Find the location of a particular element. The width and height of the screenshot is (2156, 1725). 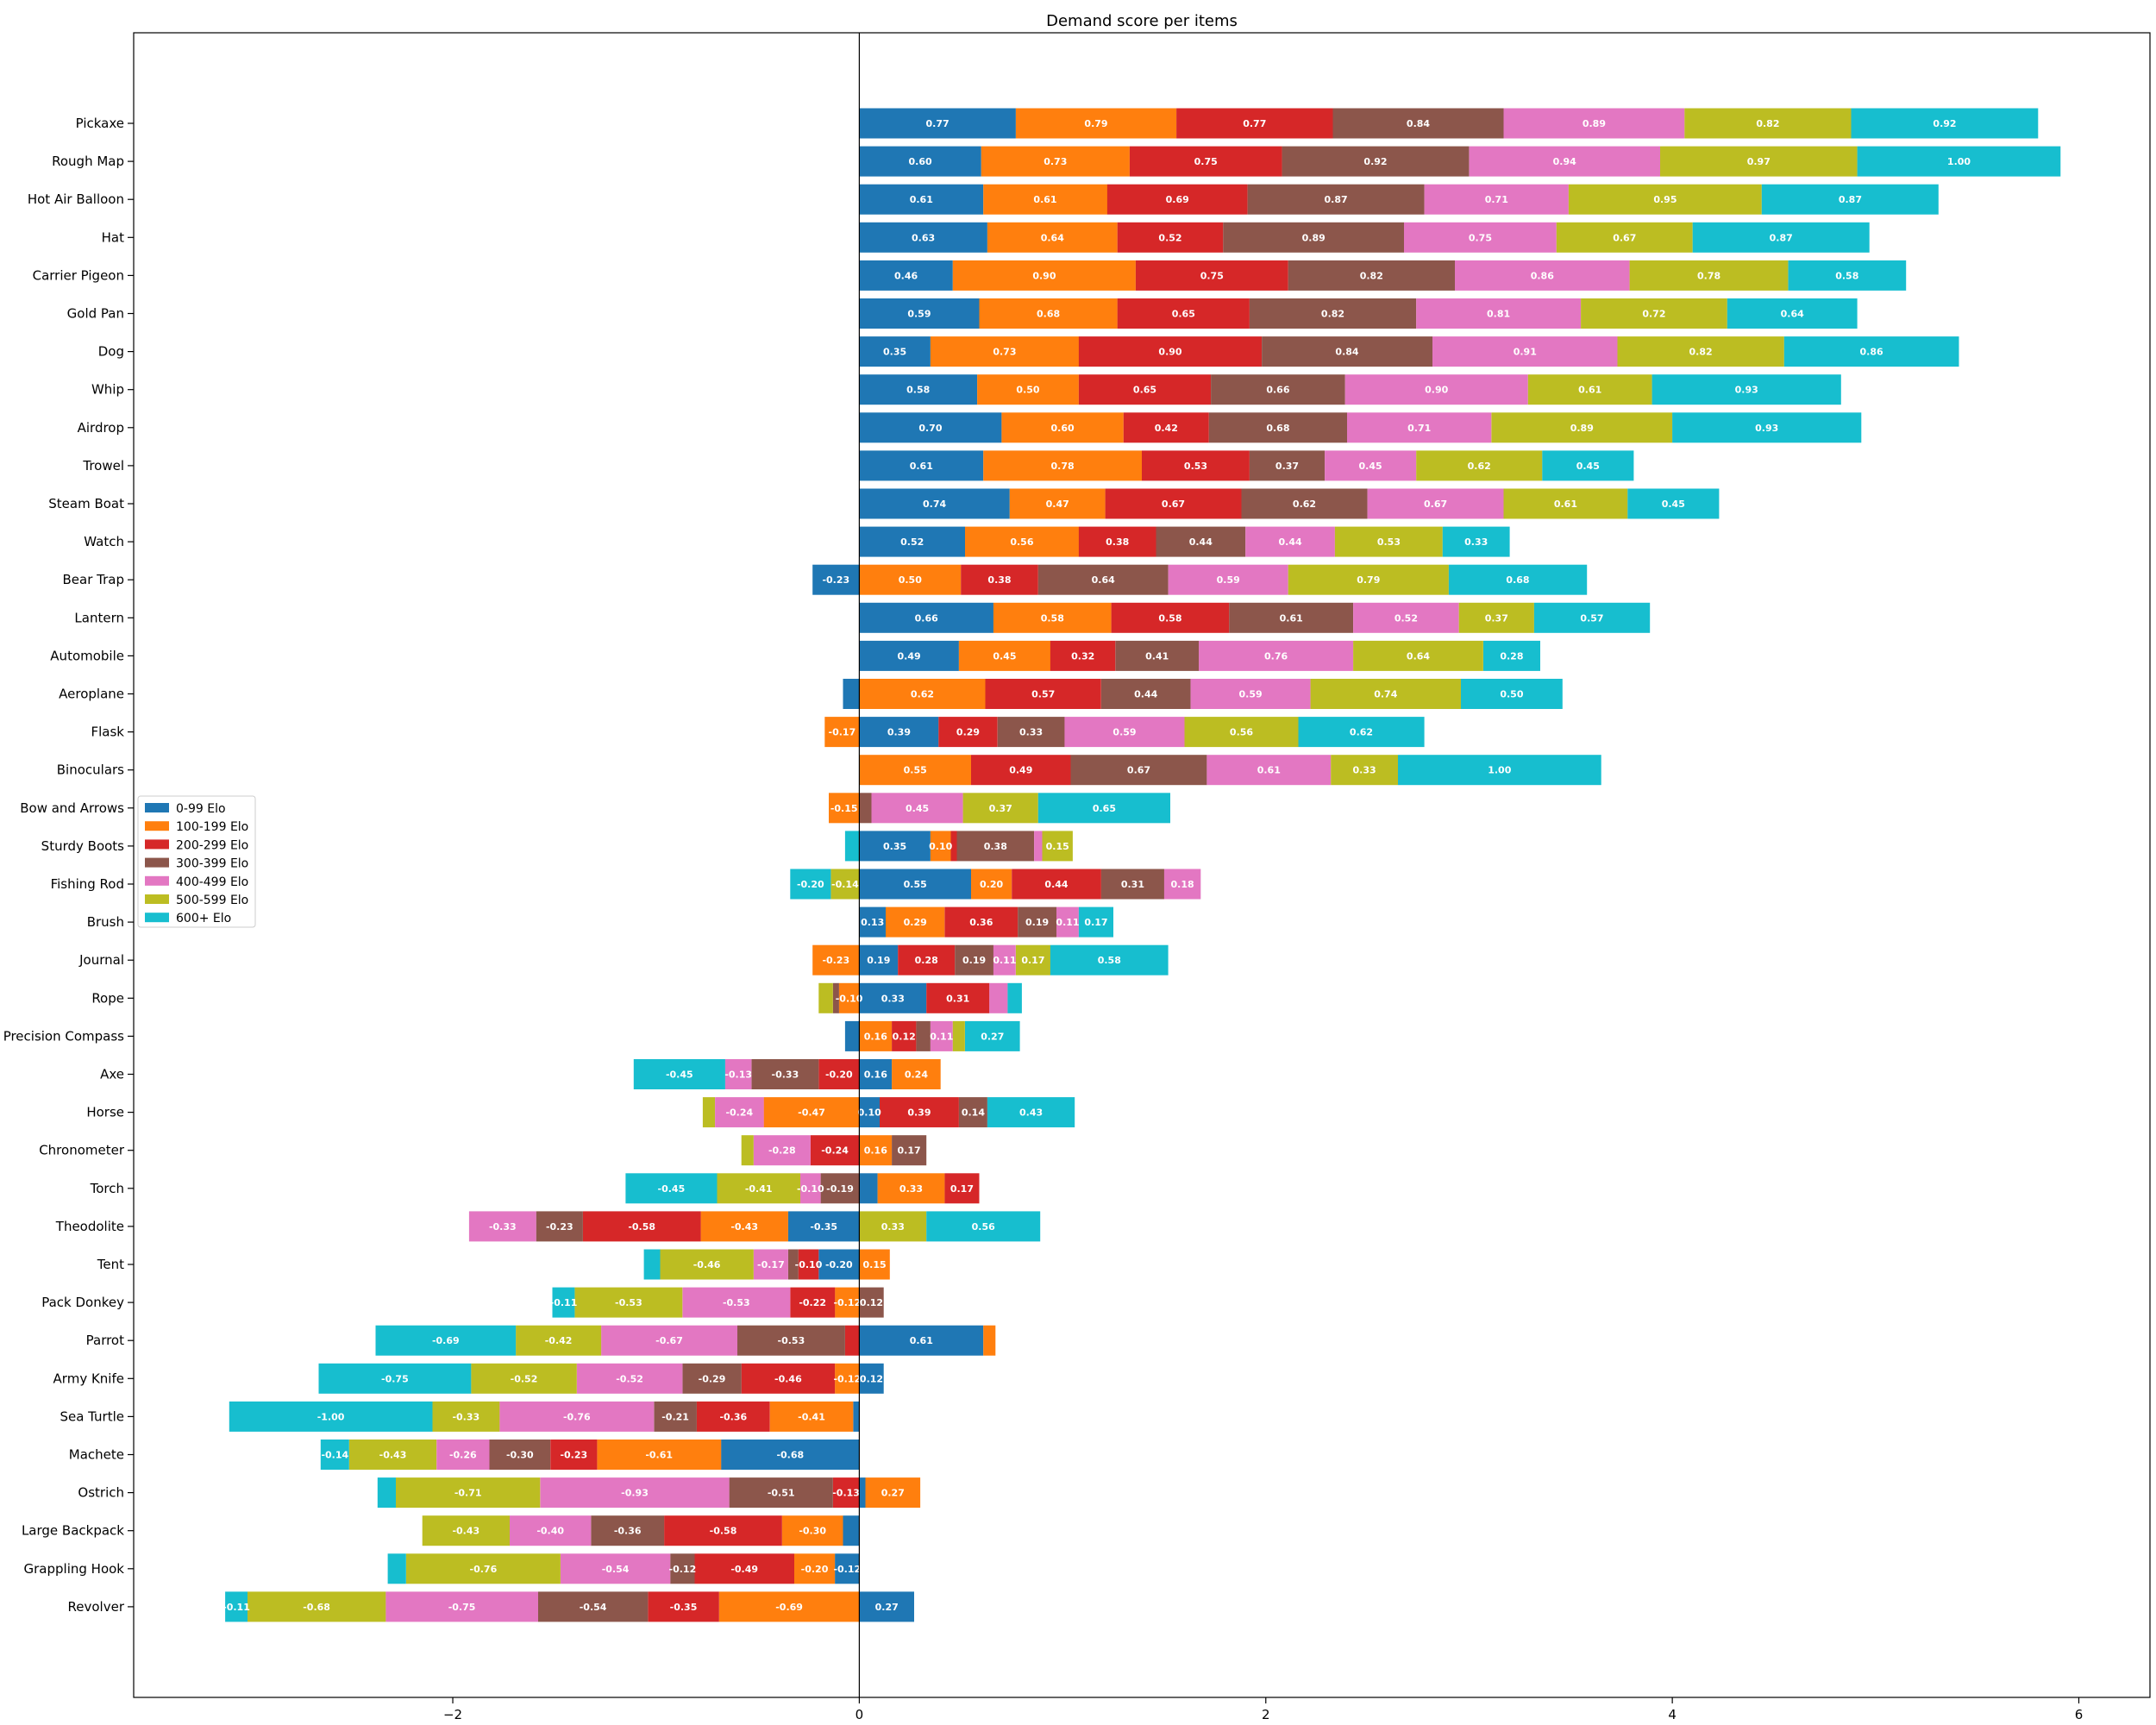

bar-value-label: -0.45 is located at coordinates (679, 1075).